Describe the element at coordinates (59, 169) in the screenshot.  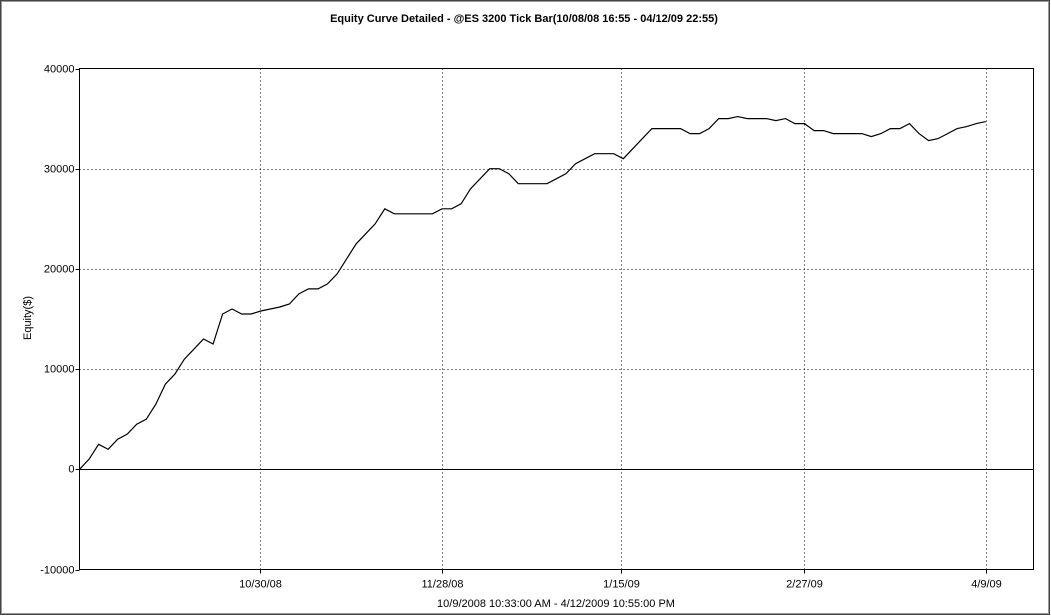
I see `y-tick-label: 30000` at that location.